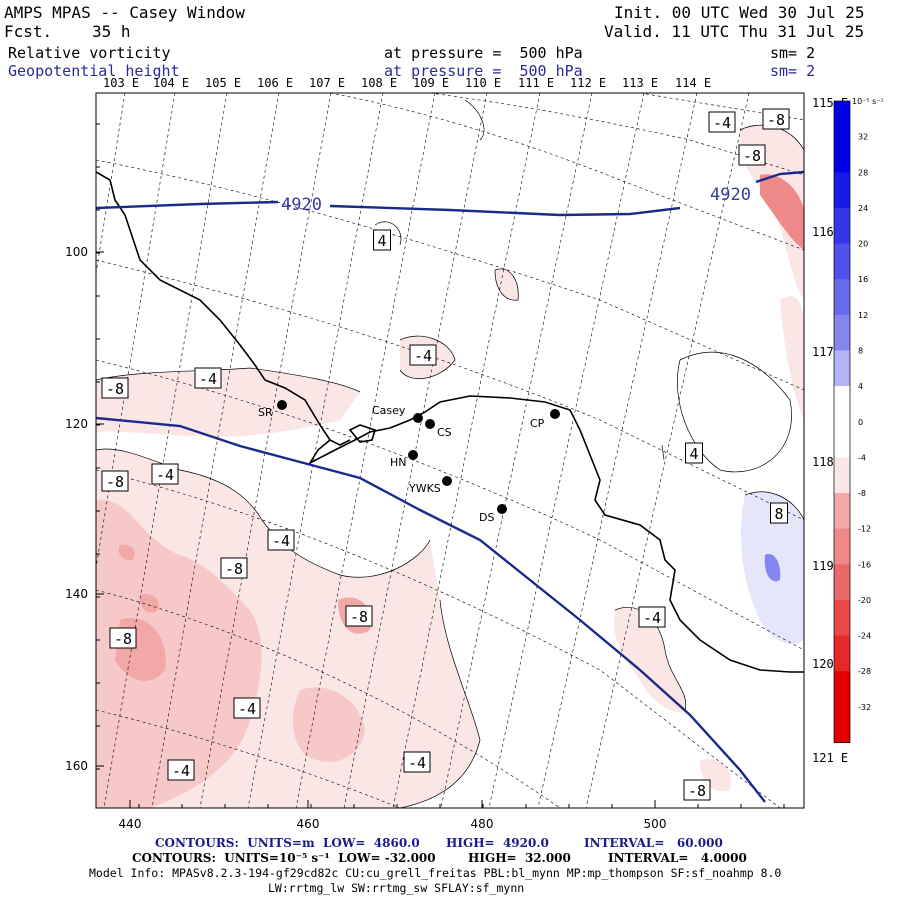  Describe the element at coordinates (486, 517) in the screenshot. I see `station-label: DS` at that location.